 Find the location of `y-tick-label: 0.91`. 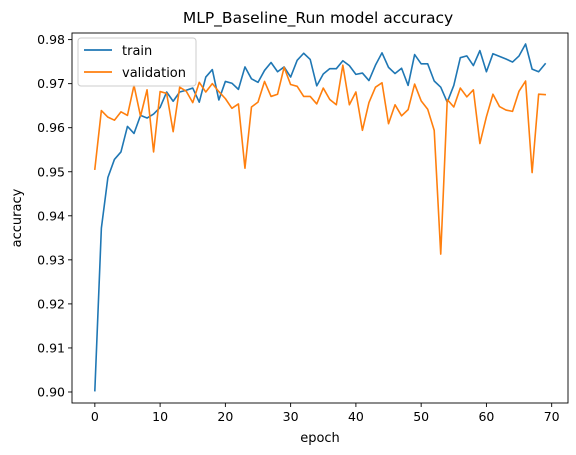

y-tick-label: 0.91 is located at coordinates (51, 347).